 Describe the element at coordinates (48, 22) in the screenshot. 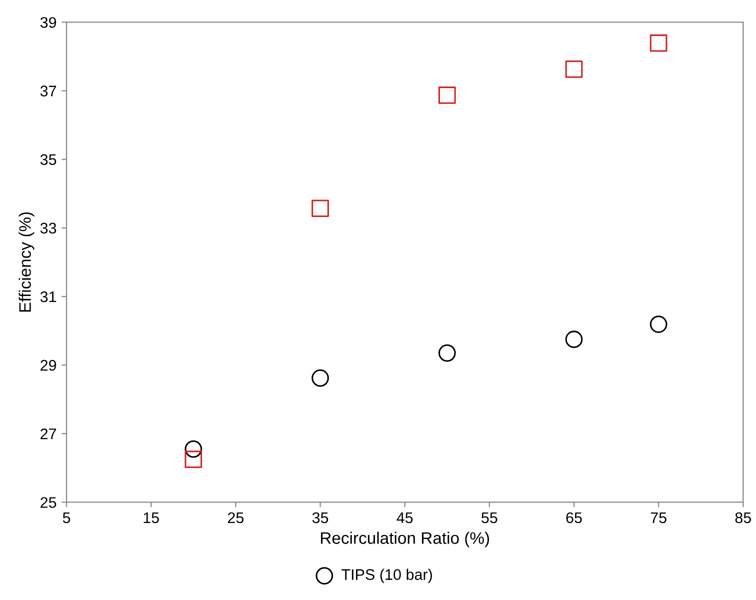

I see `y-tick-label: 39` at that location.